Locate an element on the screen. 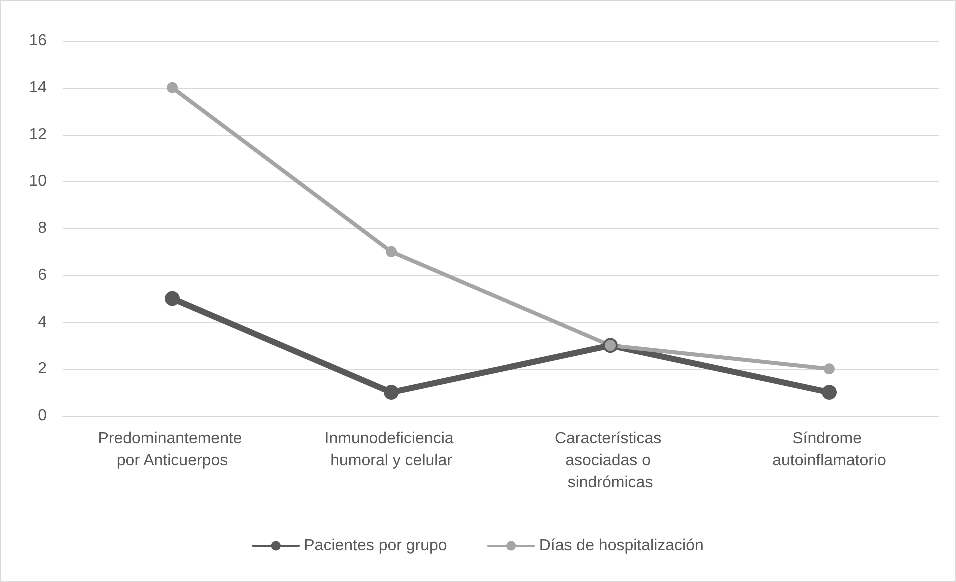  y-tick-label: 6 is located at coordinates (43, 275).